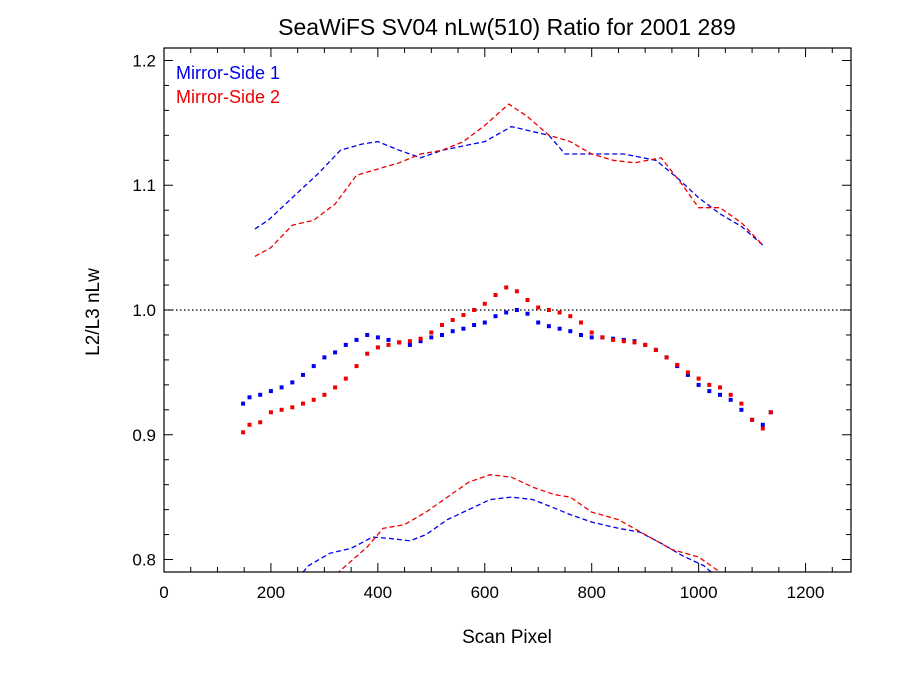 Image resolution: width=900 pixels, height=675 pixels. I want to click on x-tick-label: 800, so click(592, 592).